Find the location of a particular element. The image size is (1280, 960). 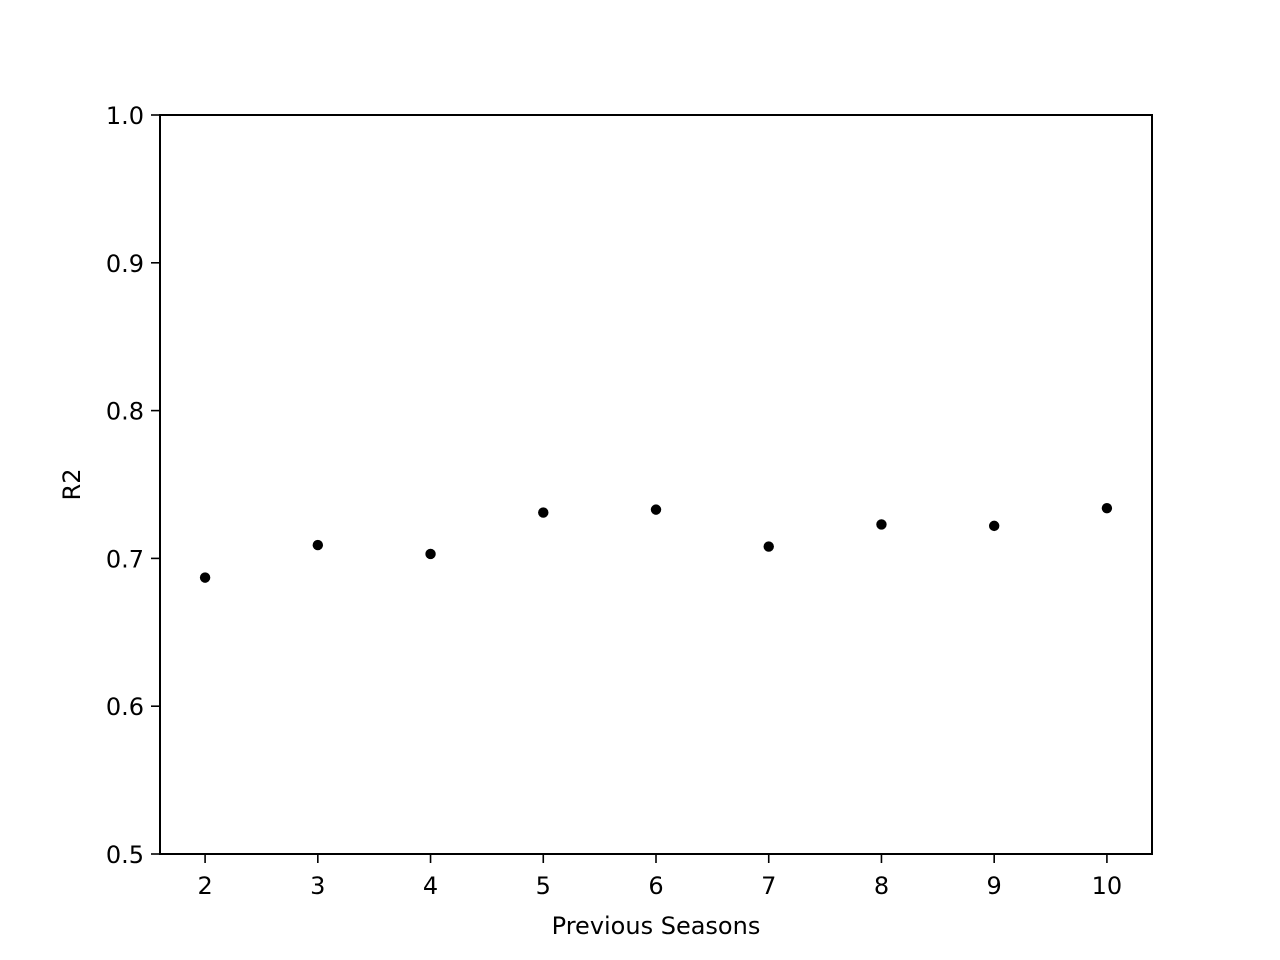

y-axis-label: R2 is located at coordinates (72, 485).